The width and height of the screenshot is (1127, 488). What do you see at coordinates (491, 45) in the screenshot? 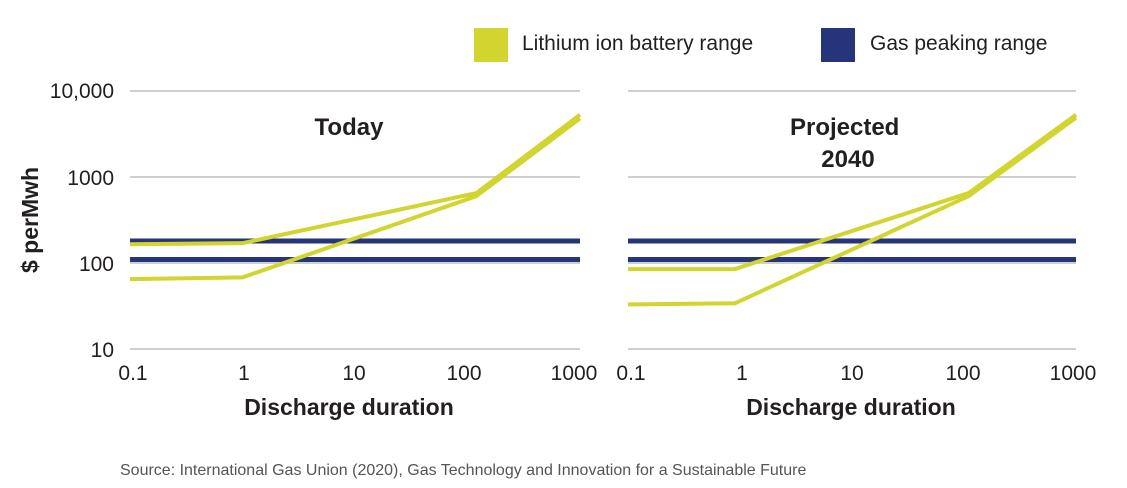
I see `legend-swatch-battery` at bounding box center [491, 45].